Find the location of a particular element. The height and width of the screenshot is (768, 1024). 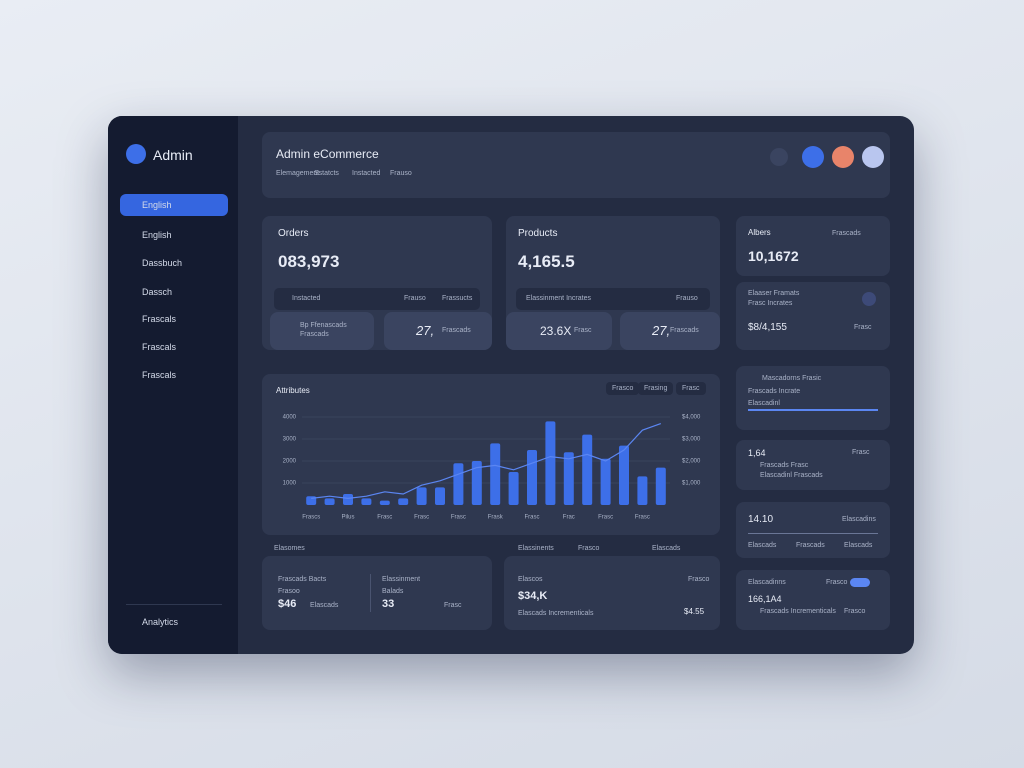

revenue-side: Frasco is located at coordinates (699, 579).